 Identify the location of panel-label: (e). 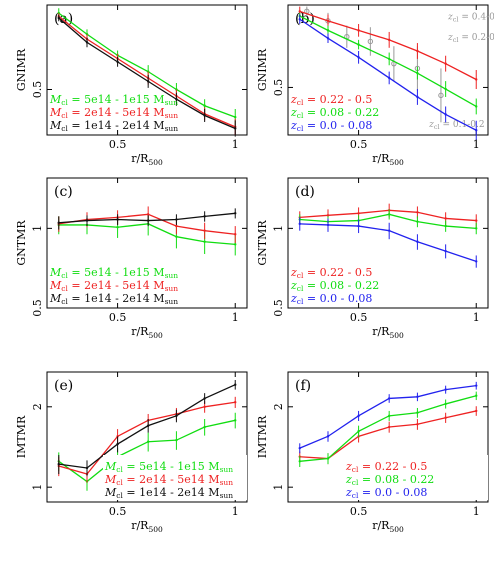
(63, 386).